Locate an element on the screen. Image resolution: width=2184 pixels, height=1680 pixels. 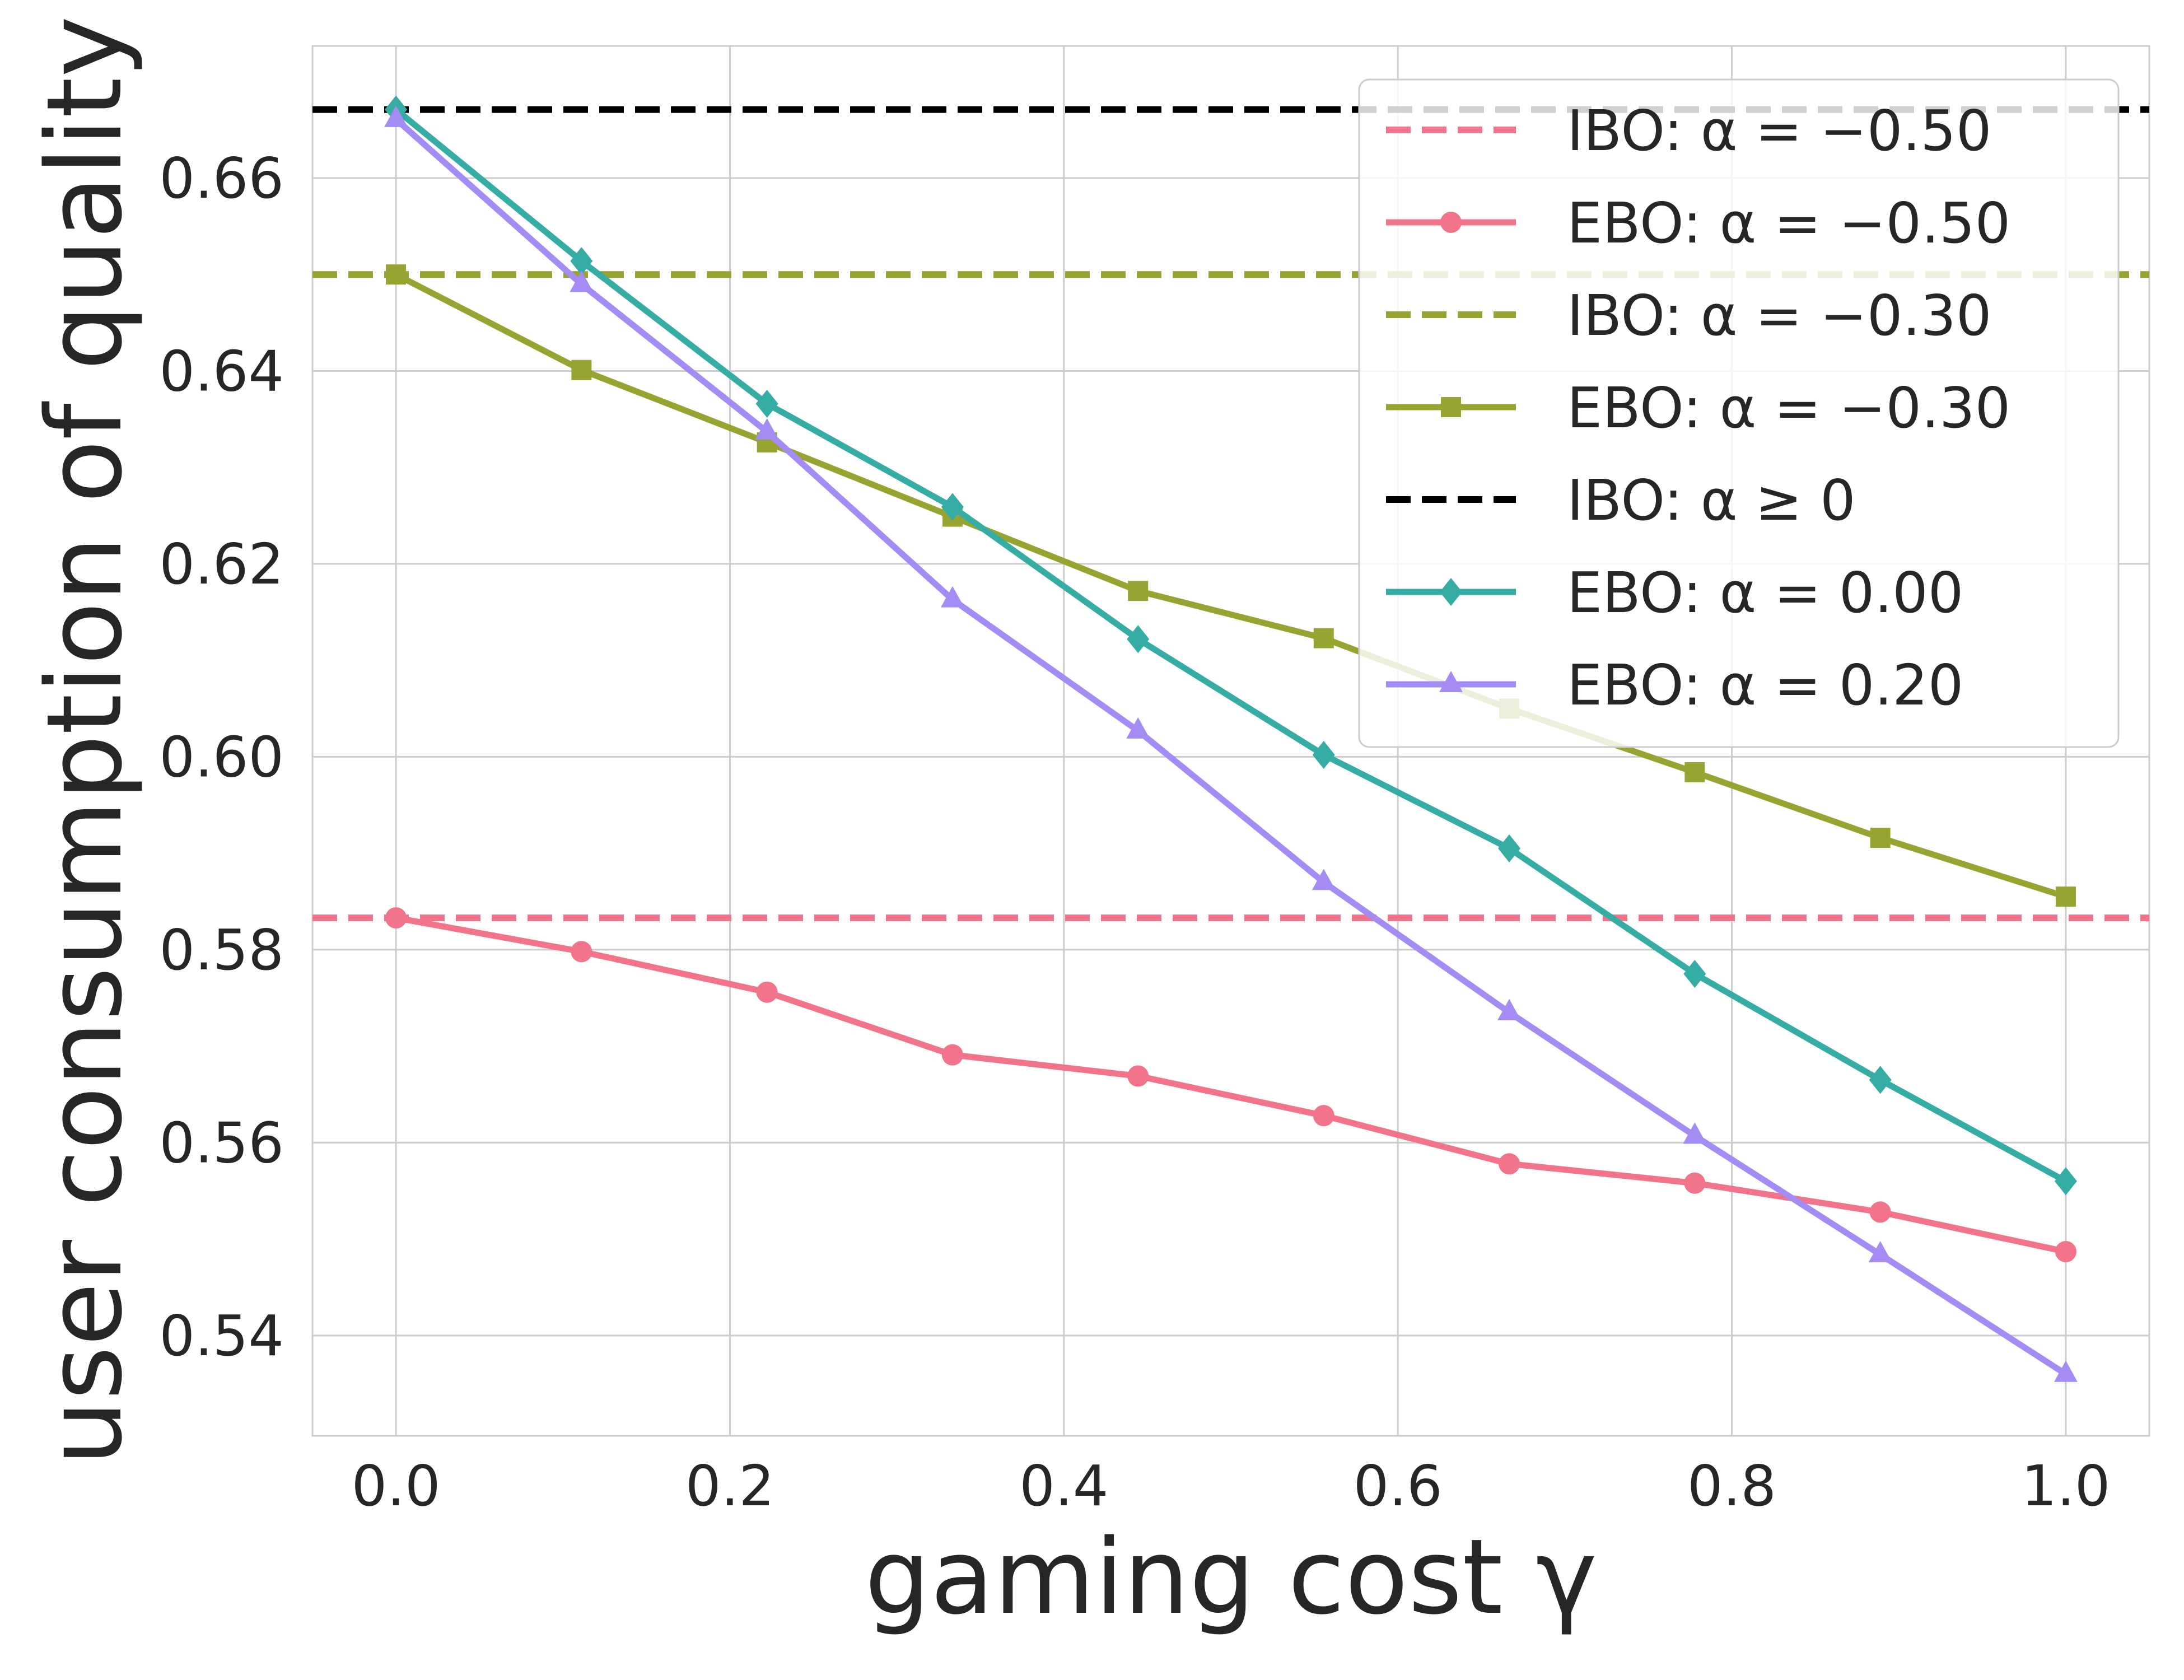
legend-item: EBO: α = 0.20 is located at coordinates (1675, 685).